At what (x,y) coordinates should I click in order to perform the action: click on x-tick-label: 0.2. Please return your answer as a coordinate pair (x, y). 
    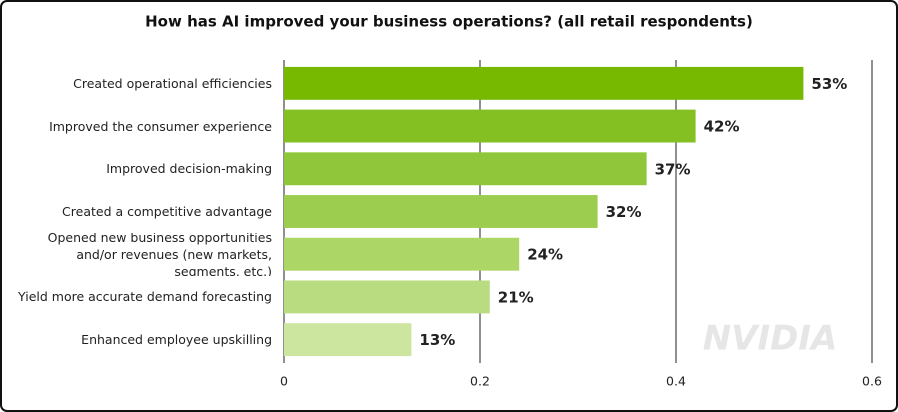
    Looking at the image, I should click on (480, 381).